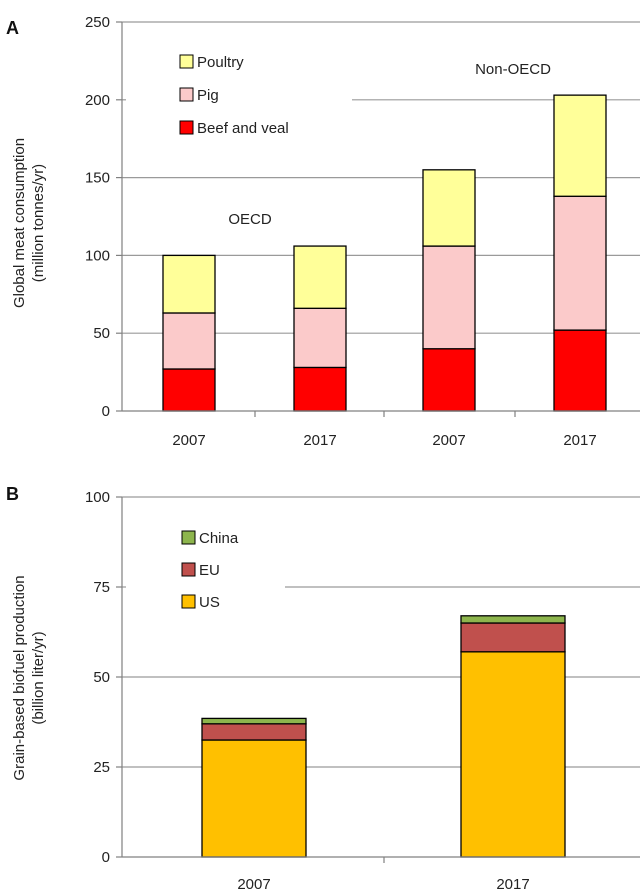 Image resolution: width=644 pixels, height=895 pixels. Describe the element at coordinates (209, 602) in the screenshot. I see `legend-label-us: US` at that location.